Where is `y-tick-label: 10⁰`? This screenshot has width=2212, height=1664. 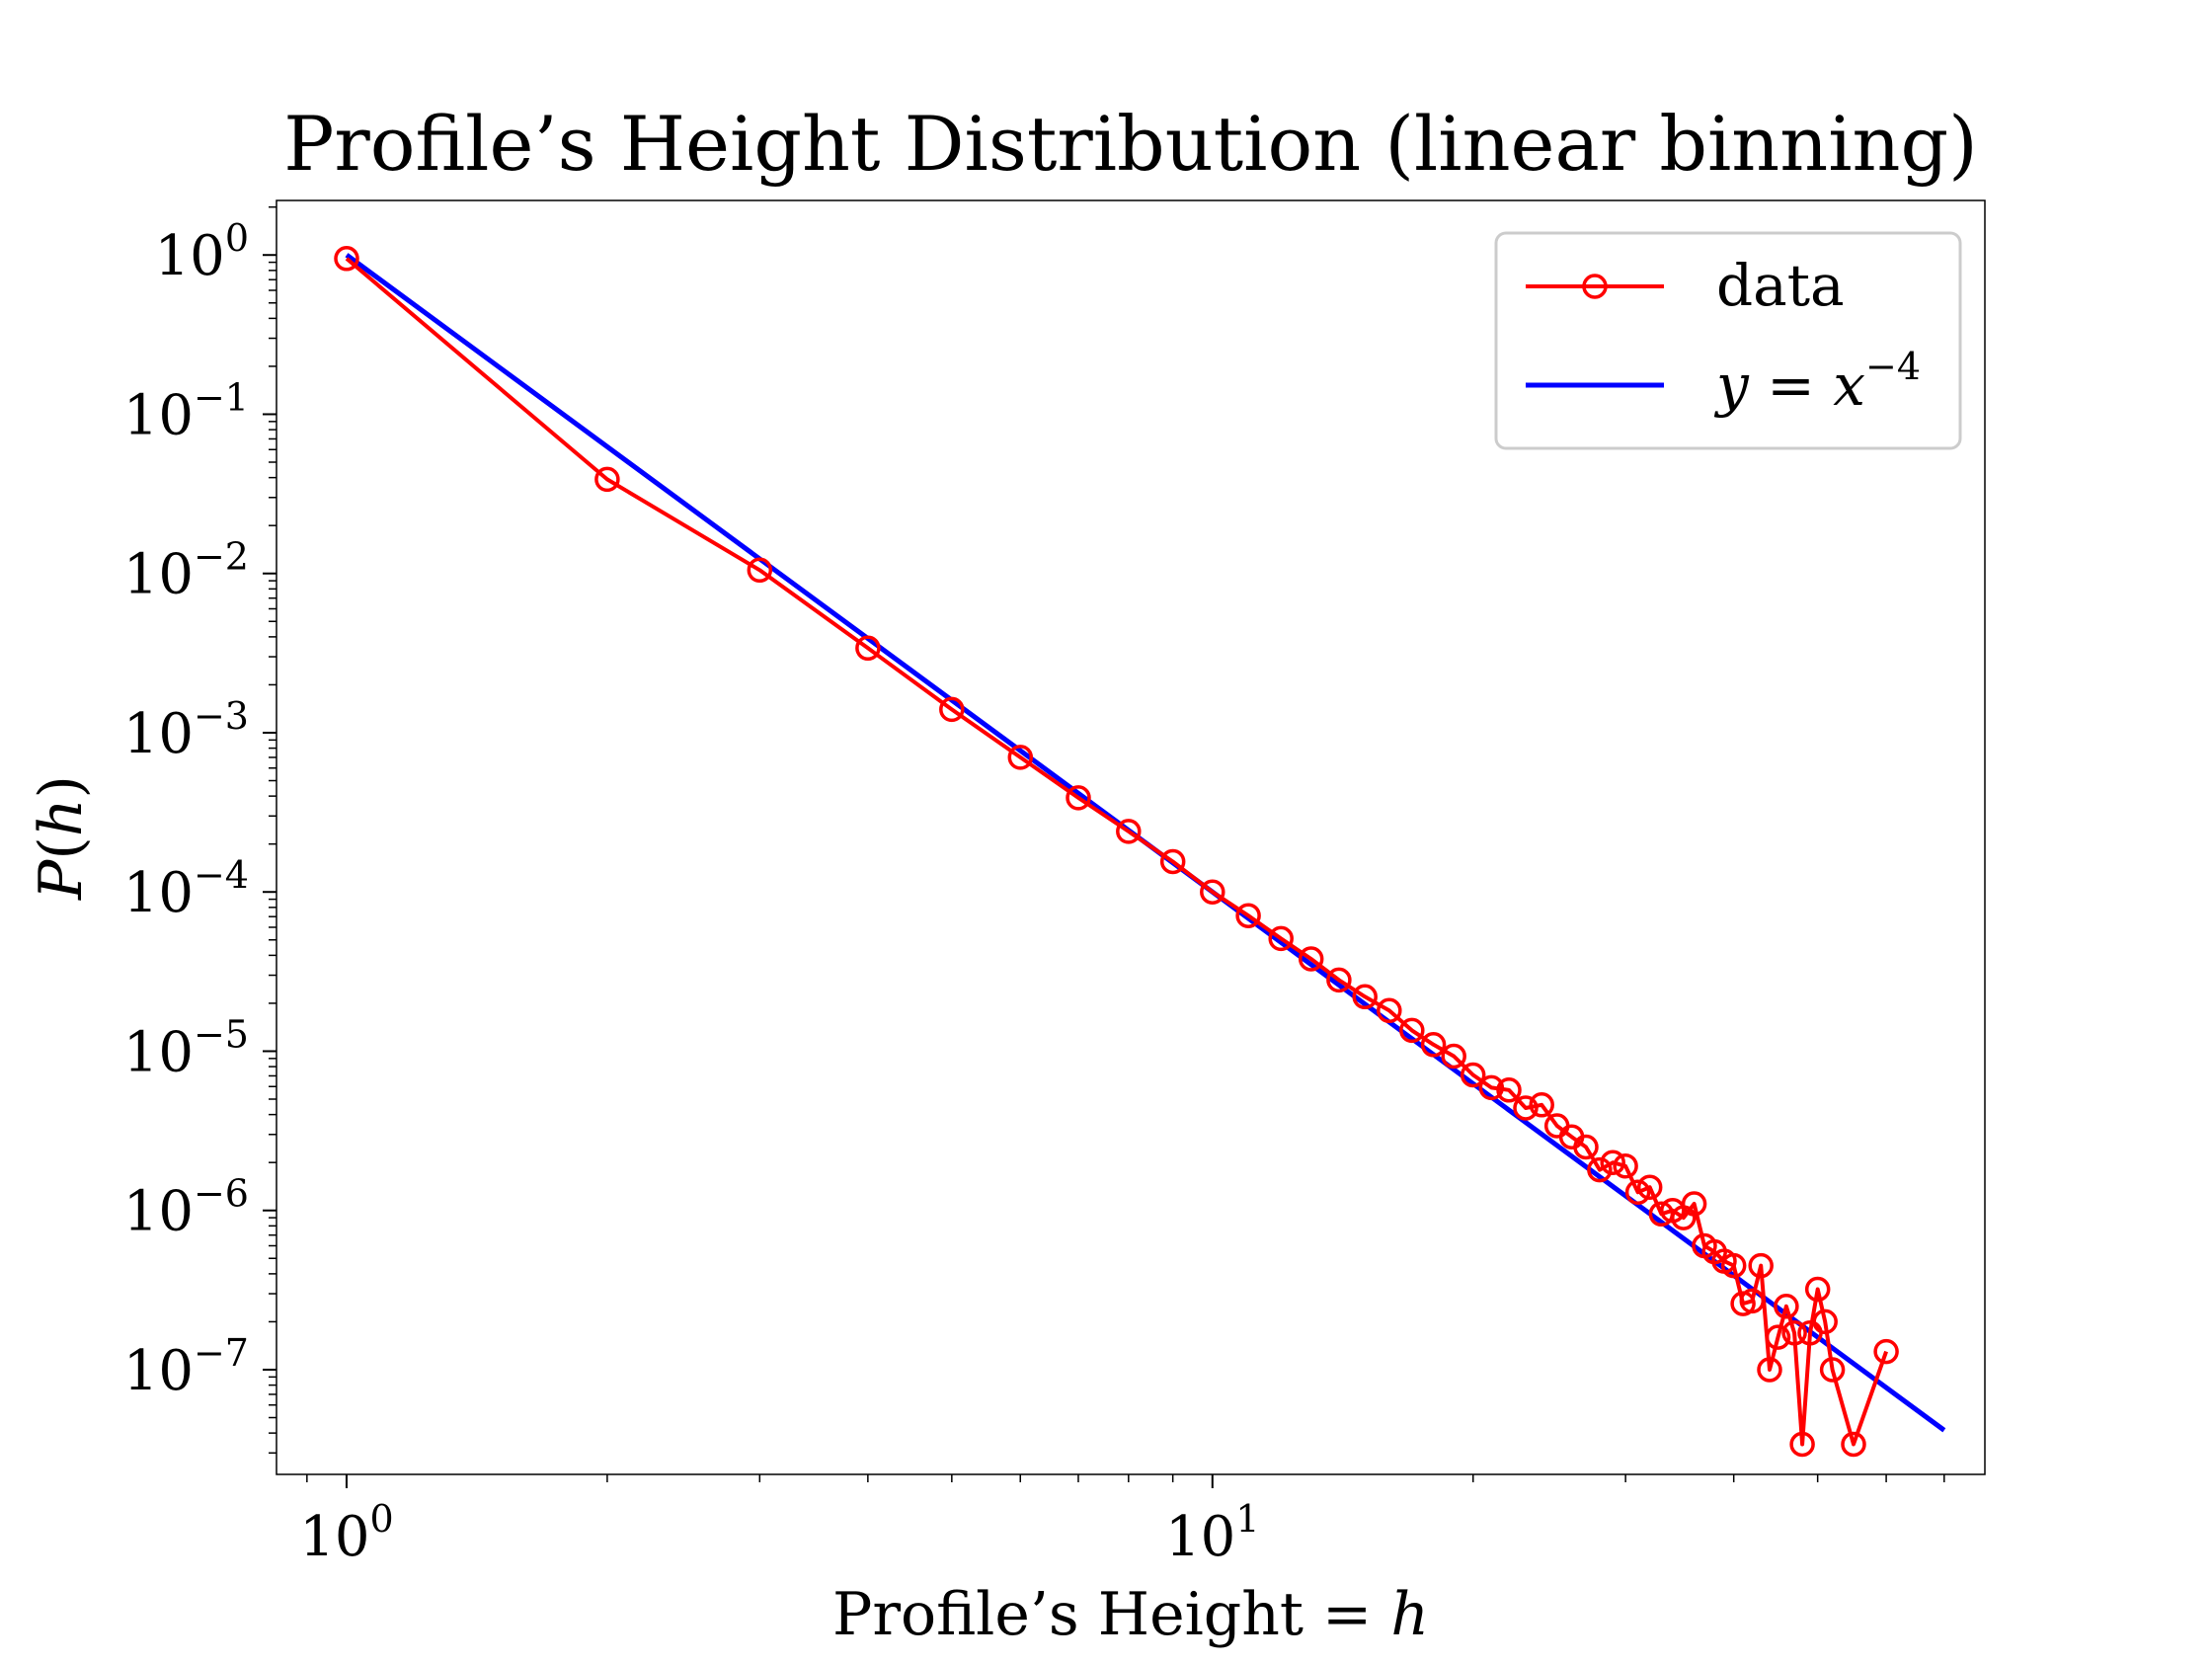 y-tick-label: 10⁰ is located at coordinates (202, 252).